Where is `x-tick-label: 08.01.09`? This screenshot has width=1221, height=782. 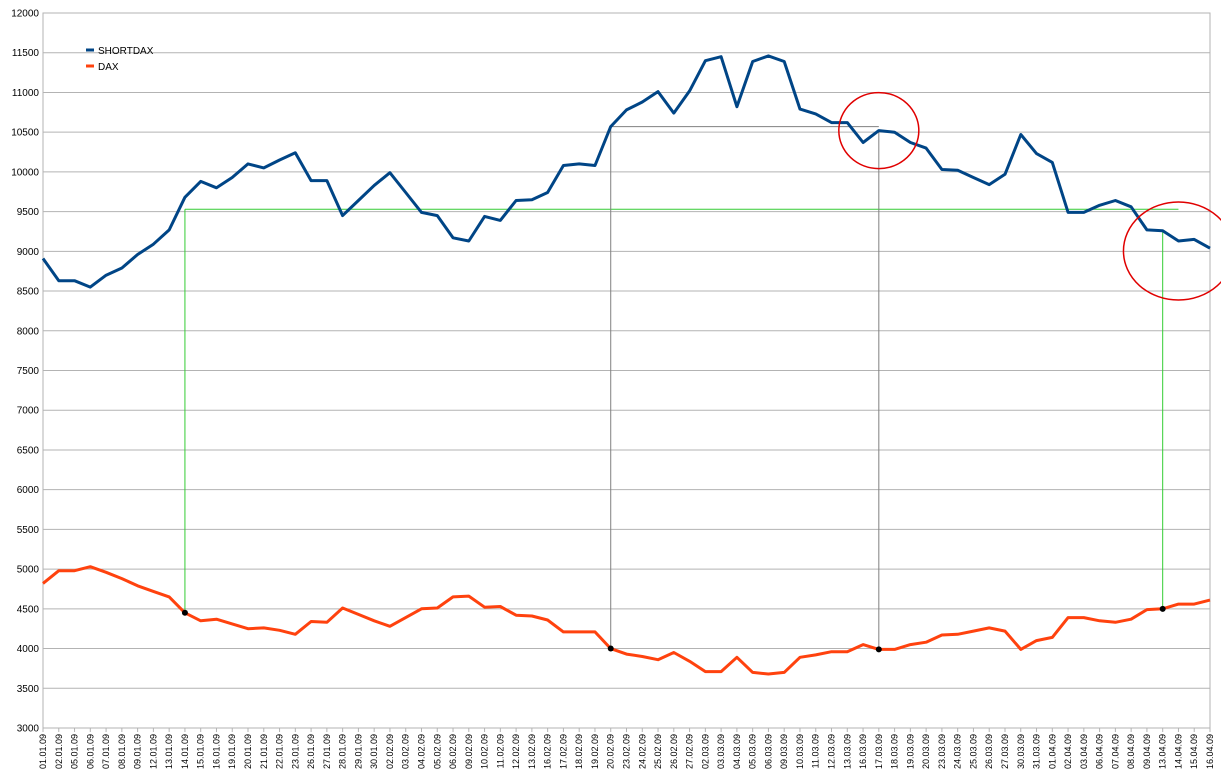
x-tick-label: 08.01.09 is located at coordinates (122, 751).